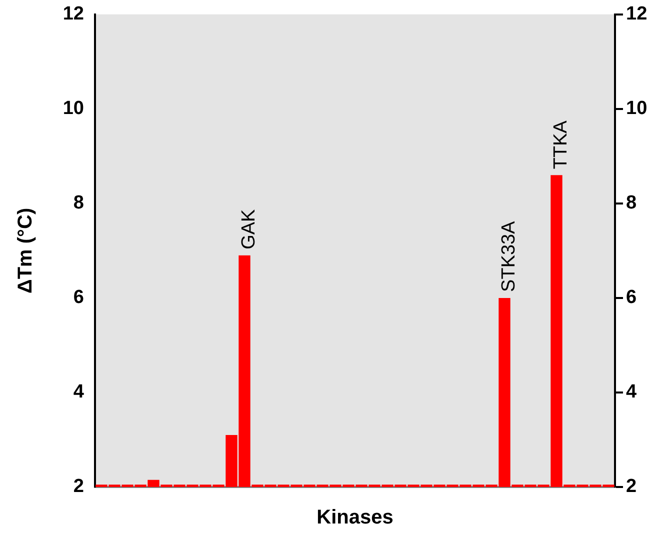  What do you see at coordinates (78, 297) in the screenshot?
I see `y-tick-label: 6` at bounding box center [78, 297].